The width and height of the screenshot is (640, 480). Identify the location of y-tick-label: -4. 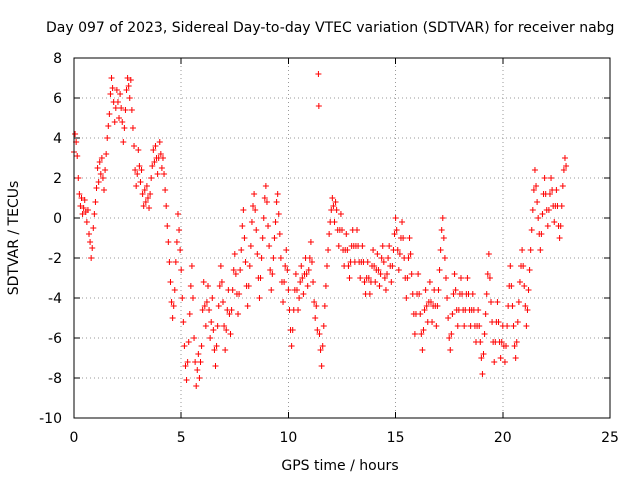
(55, 299).